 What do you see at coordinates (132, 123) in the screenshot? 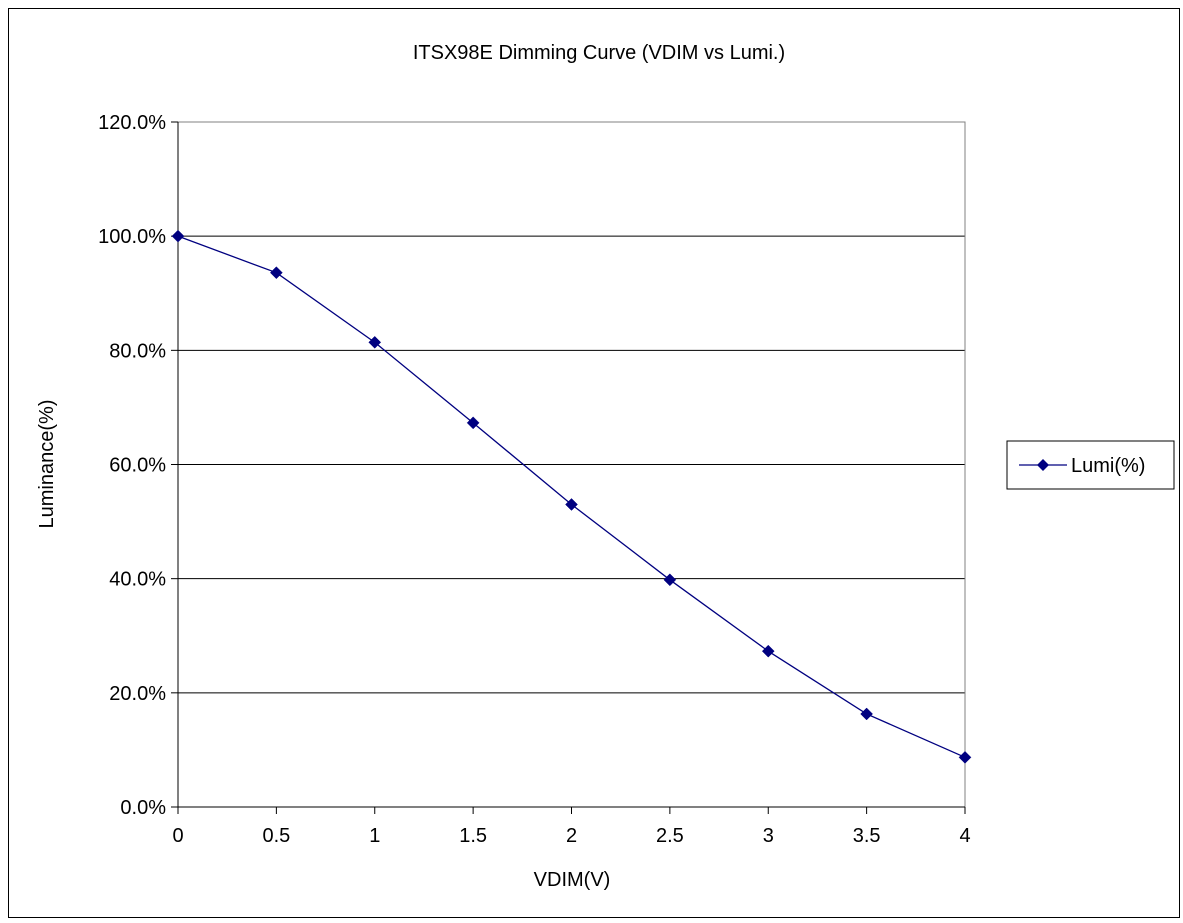
I see `y-tick-label: 120.0%` at bounding box center [132, 123].